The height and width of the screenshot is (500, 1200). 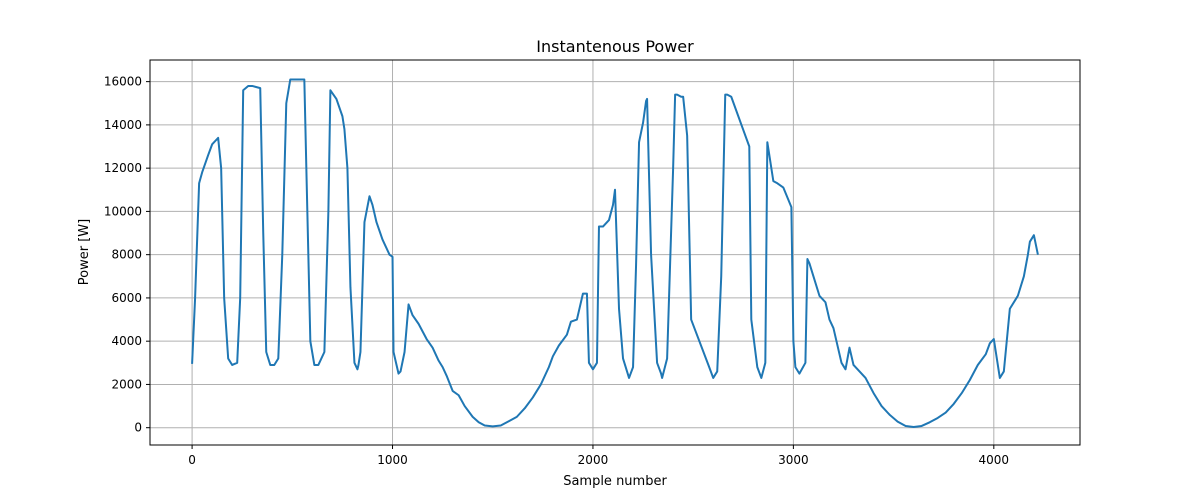 I want to click on y-tick-label: 0, so click(x=138, y=428).